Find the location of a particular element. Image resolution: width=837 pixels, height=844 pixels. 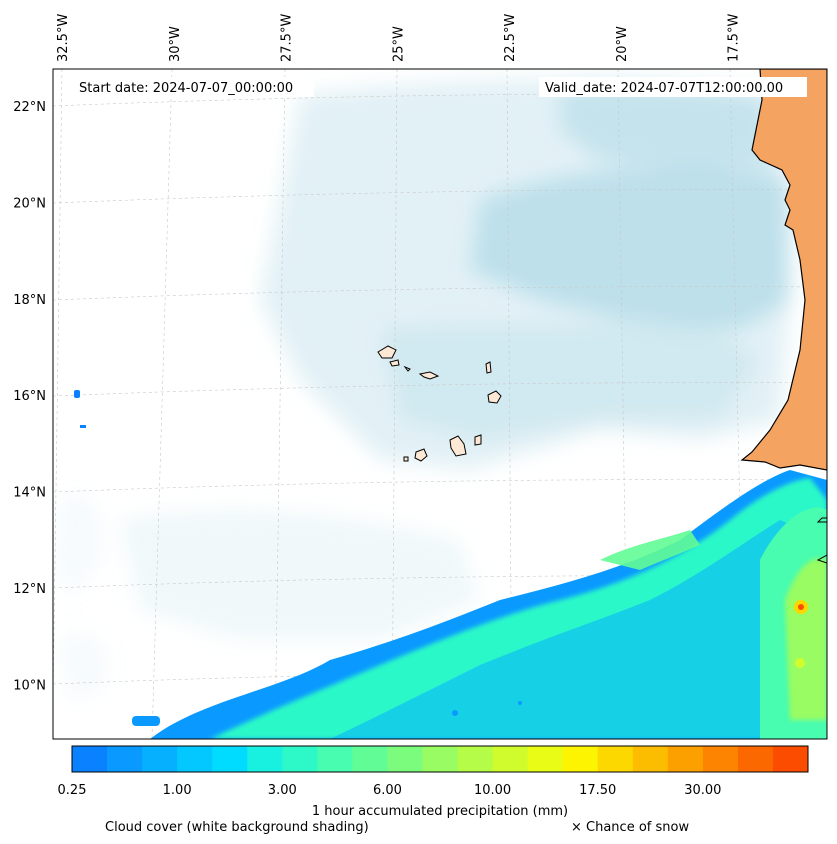

colorbar-frame is located at coordinates (440, 759).